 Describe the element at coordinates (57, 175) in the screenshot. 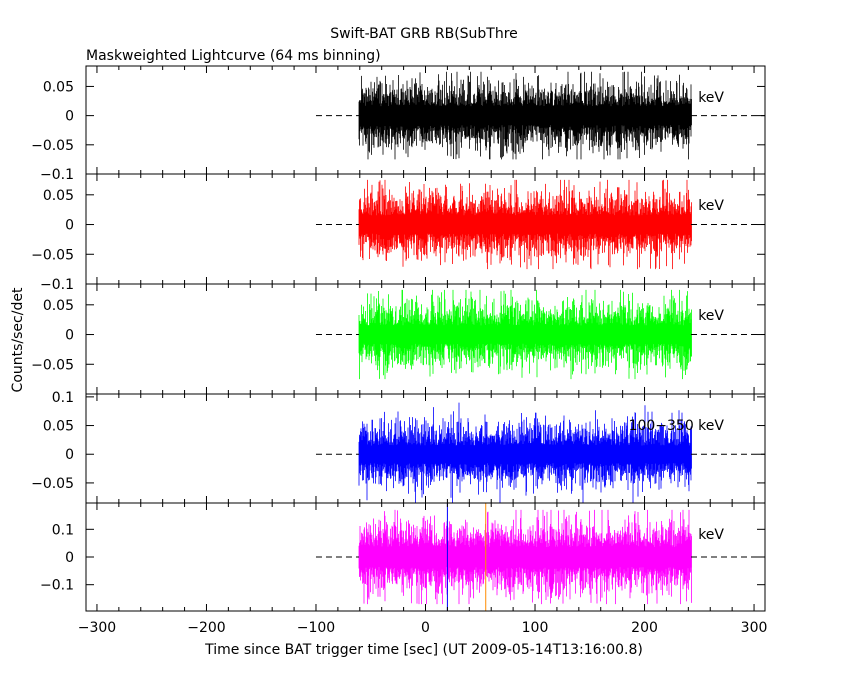

I see `y-tick-label-panel-1-3: −0.1` at that location.